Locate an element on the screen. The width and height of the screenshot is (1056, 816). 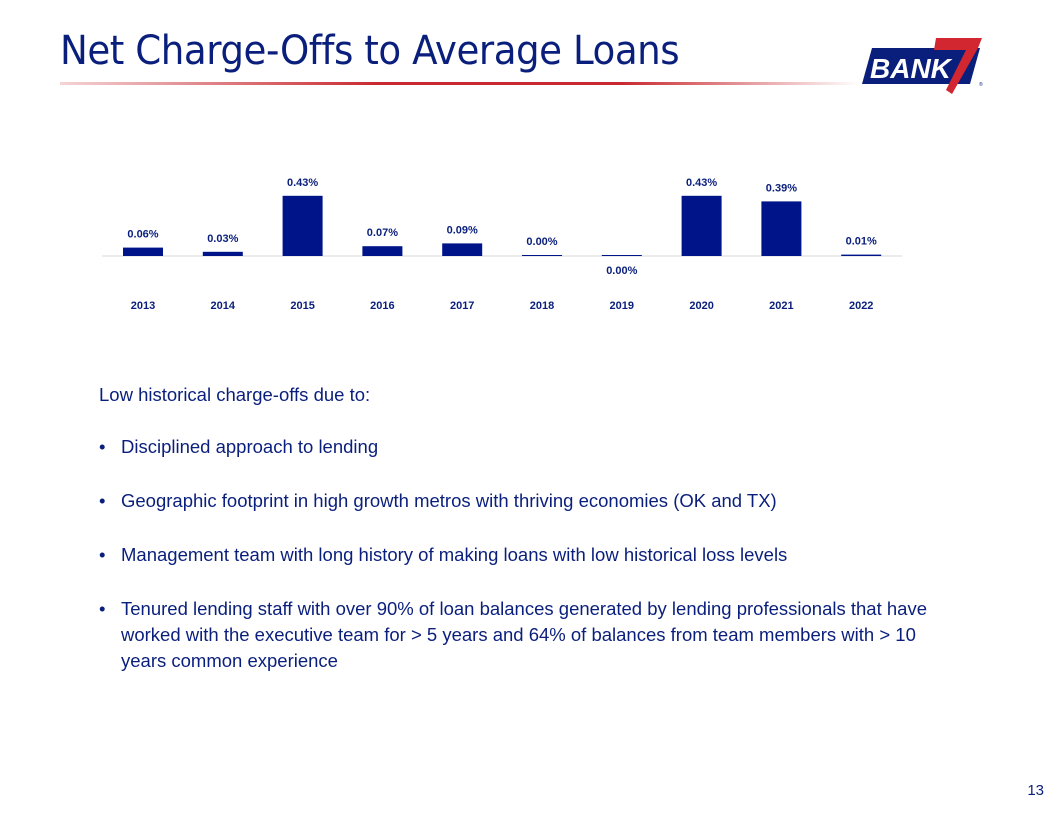
data-label: 0.07% is located at coordinates (382, 233).